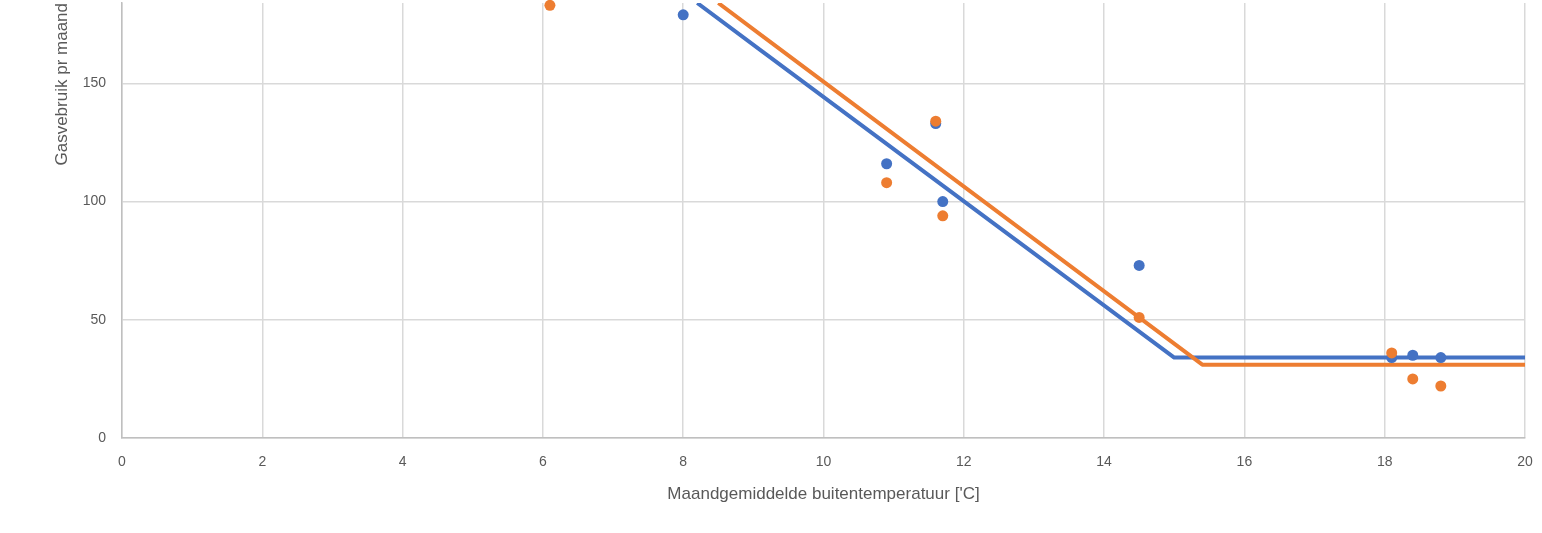  What do you see at coordinates (823, 494) in the screenshot?
I see `x-axis-title: Maandgemiddelde buitentemperatuur ['C]` at bounding box center [823, 494].